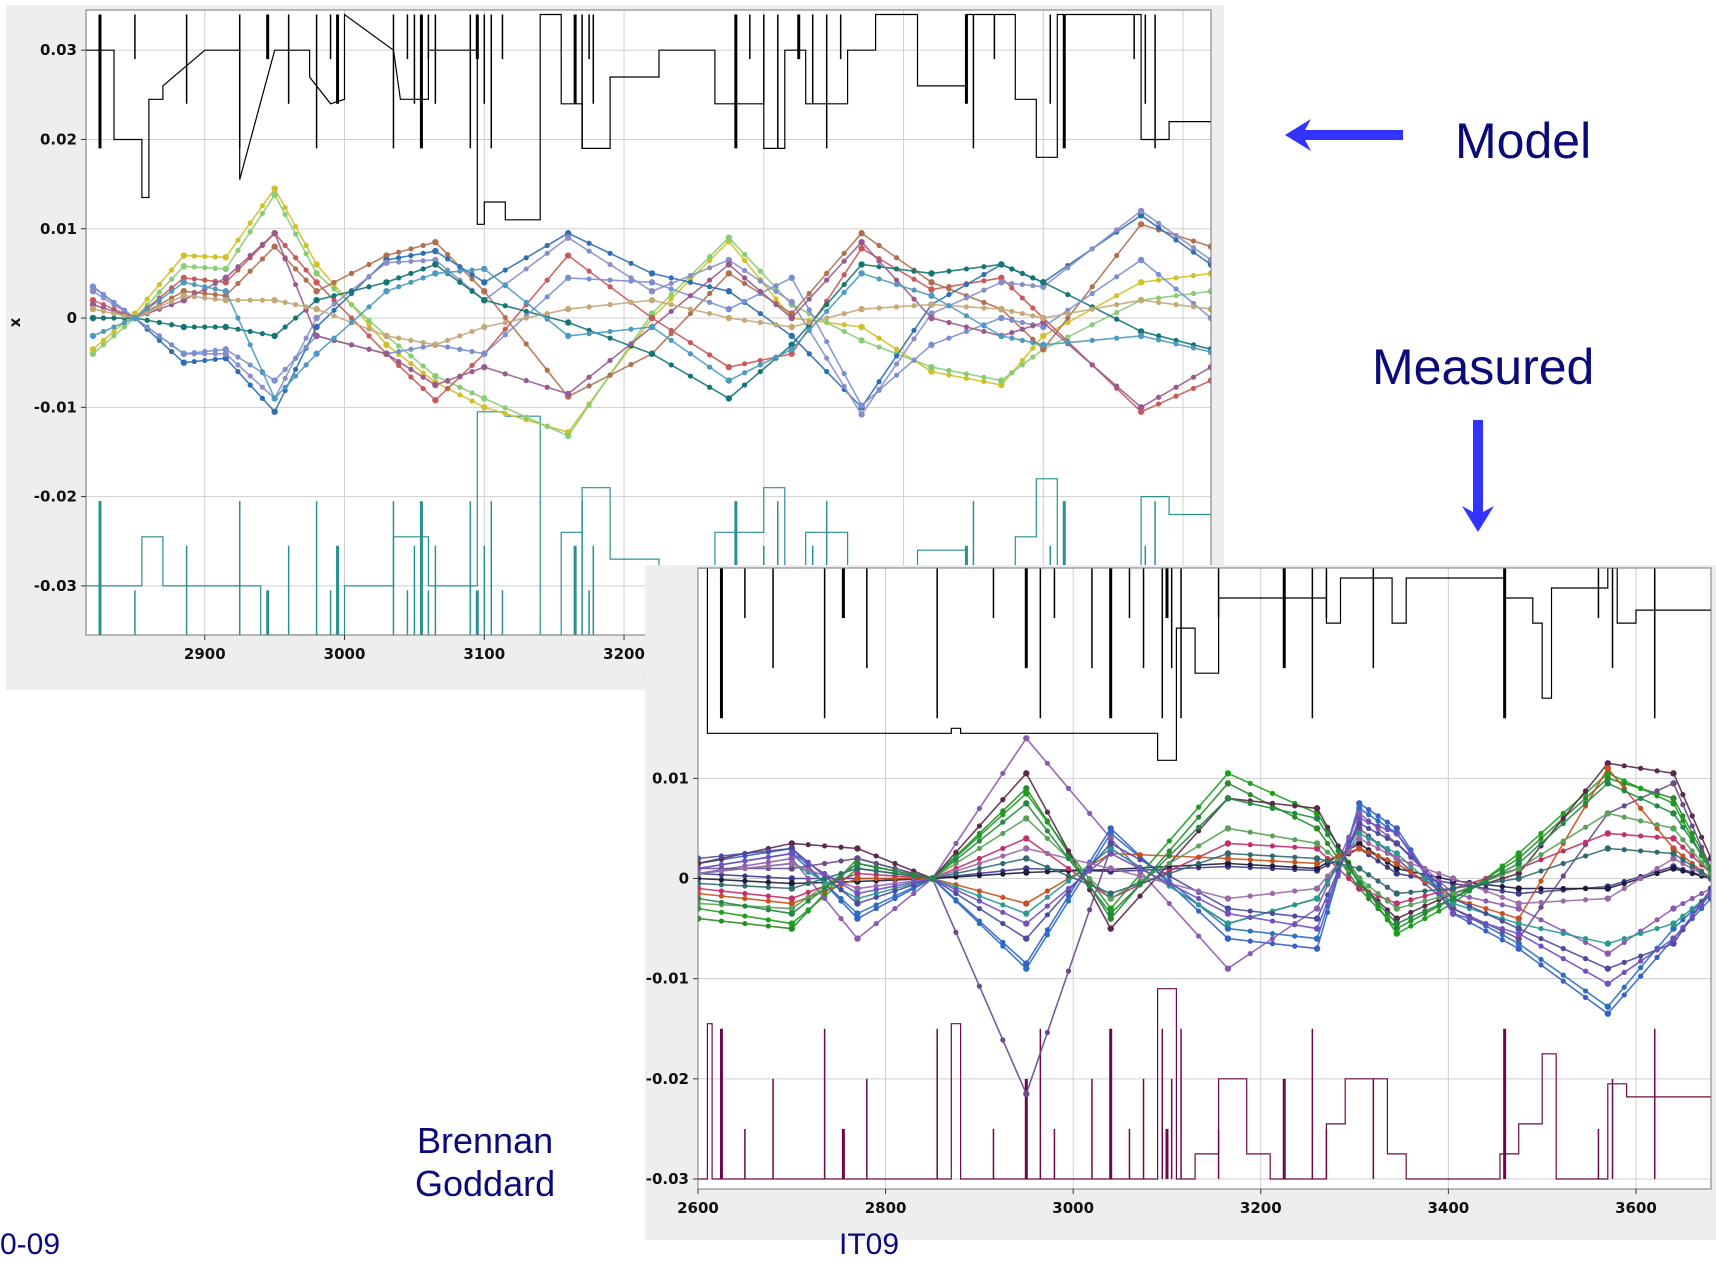 This screenshot has height=1262, width=1716. Describe the element at coordinates (624, 654) in the screenshot. I see `x-tick-label: 3200` at that location.